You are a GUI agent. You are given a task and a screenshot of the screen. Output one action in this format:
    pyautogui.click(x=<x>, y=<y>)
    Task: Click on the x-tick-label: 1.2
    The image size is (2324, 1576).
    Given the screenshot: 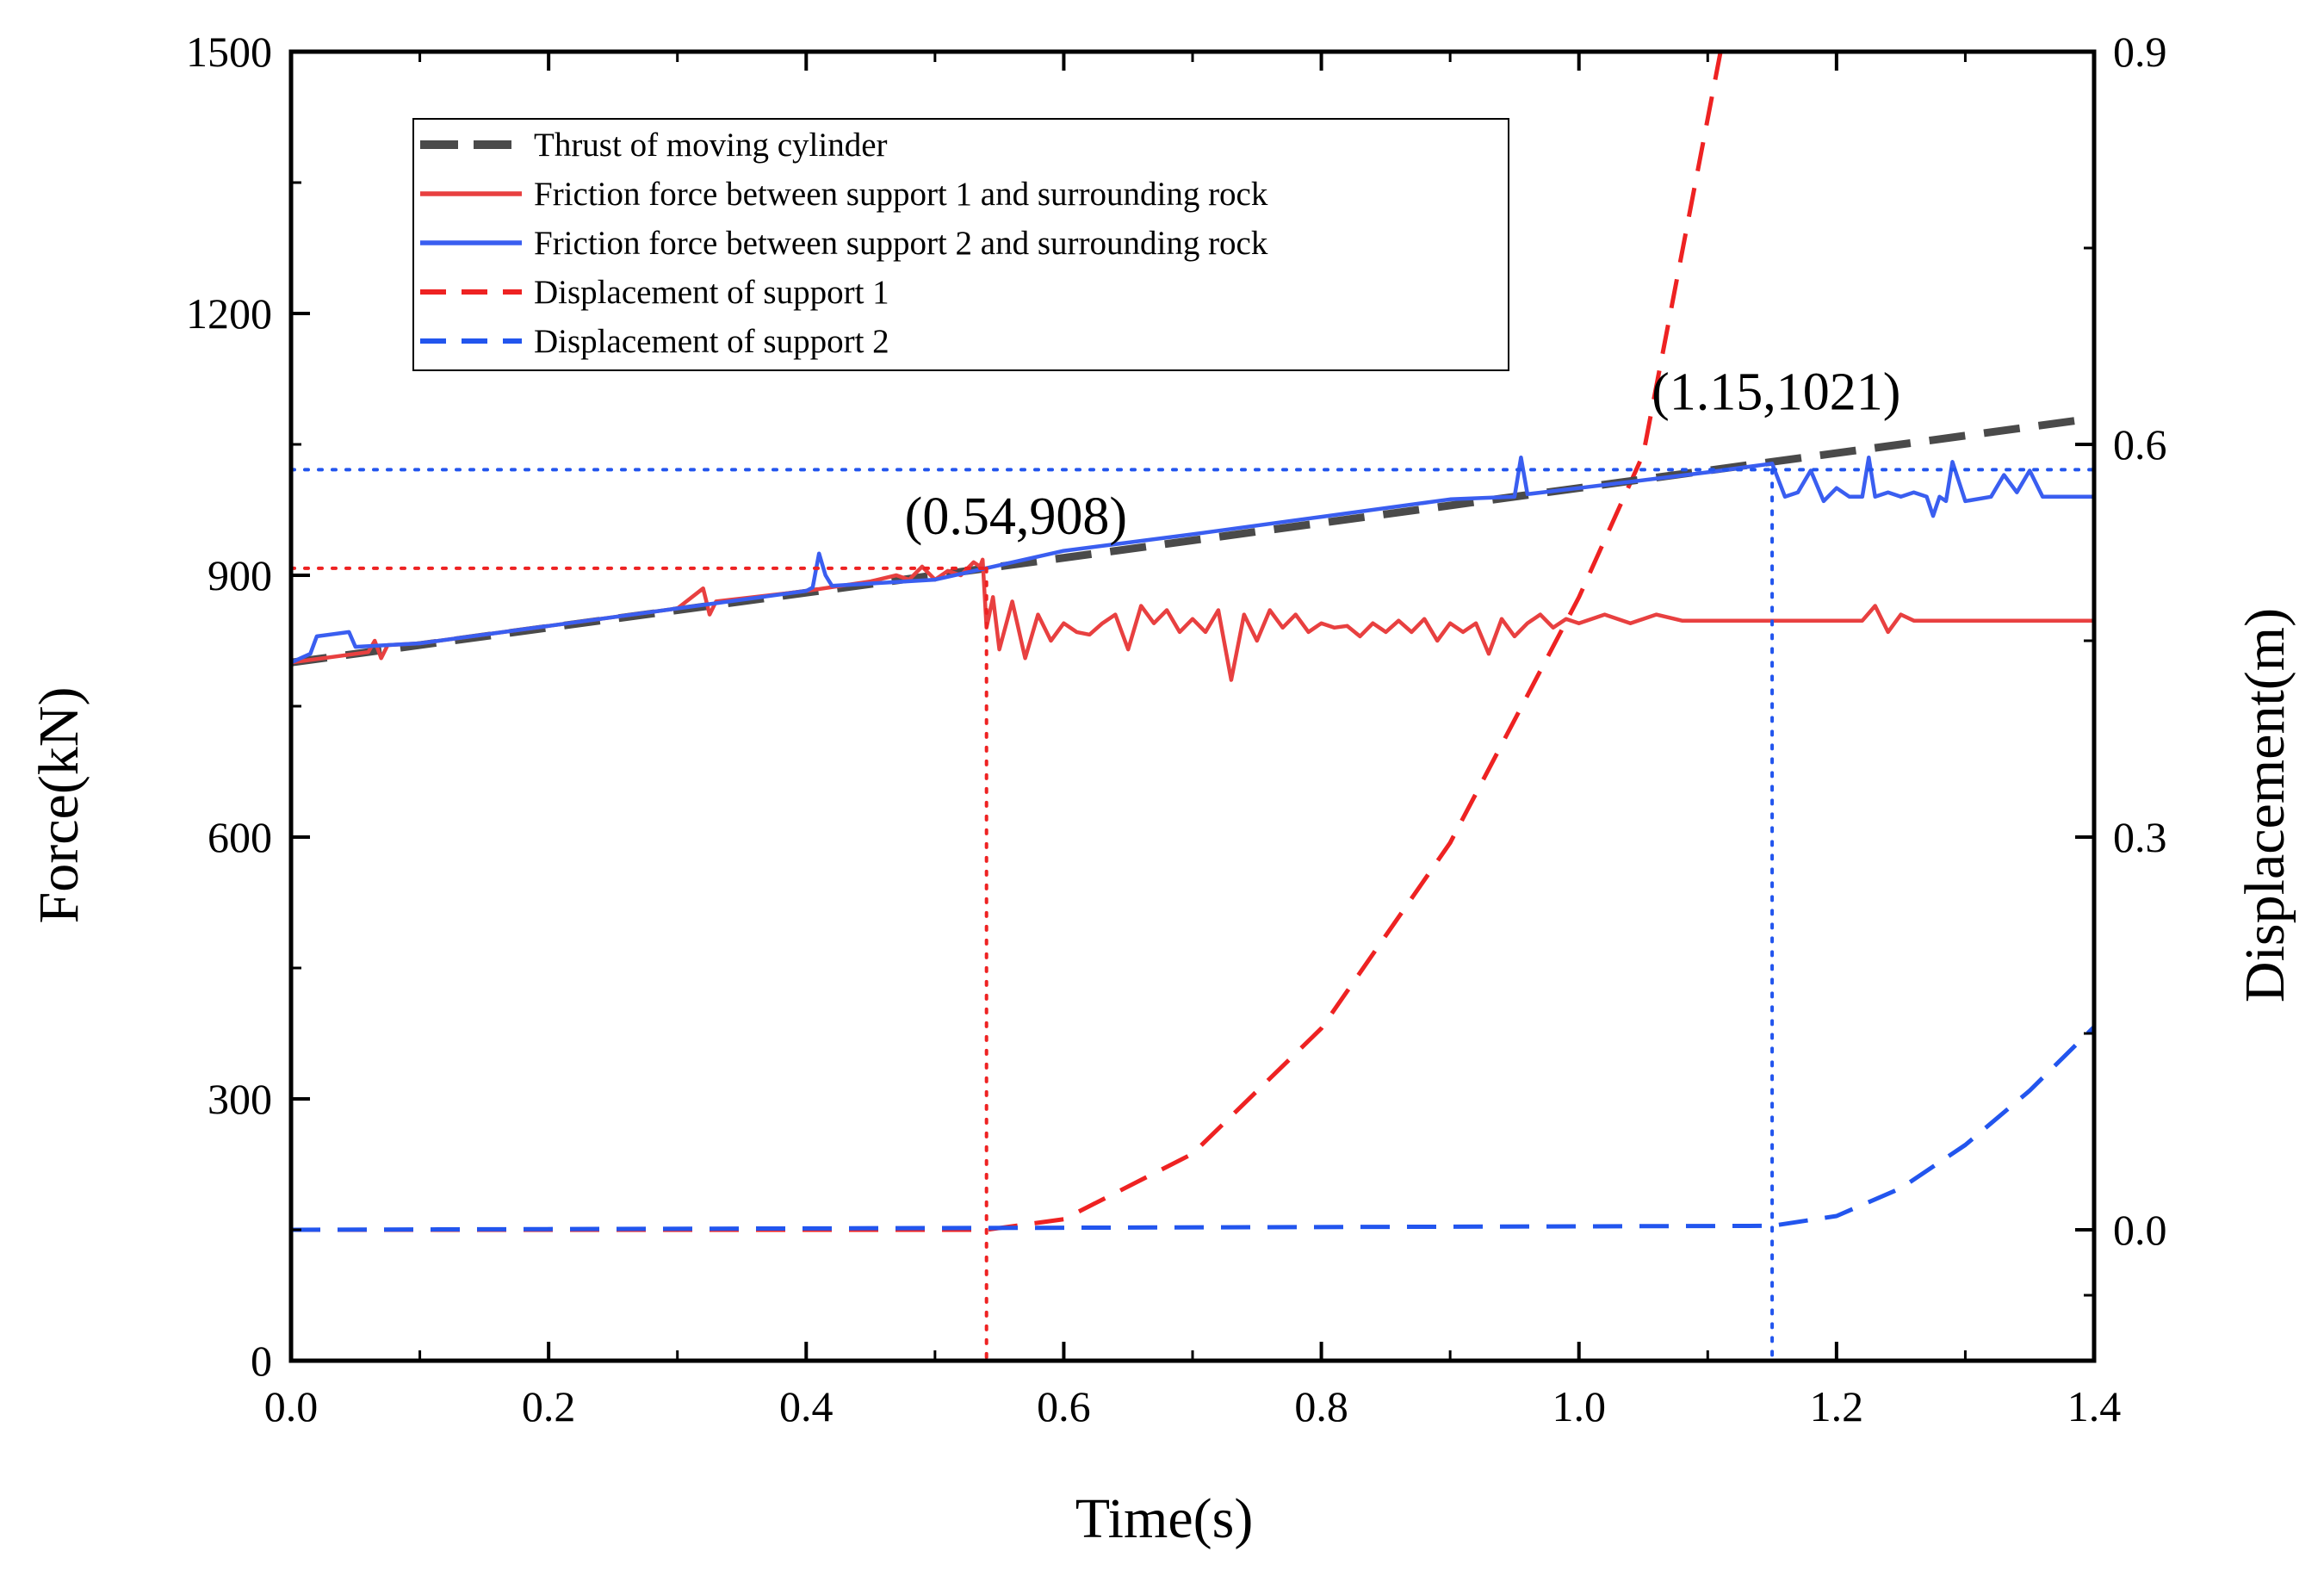 What is the action you would take?
    pyautogui.click(x=1837, y=1406)
    